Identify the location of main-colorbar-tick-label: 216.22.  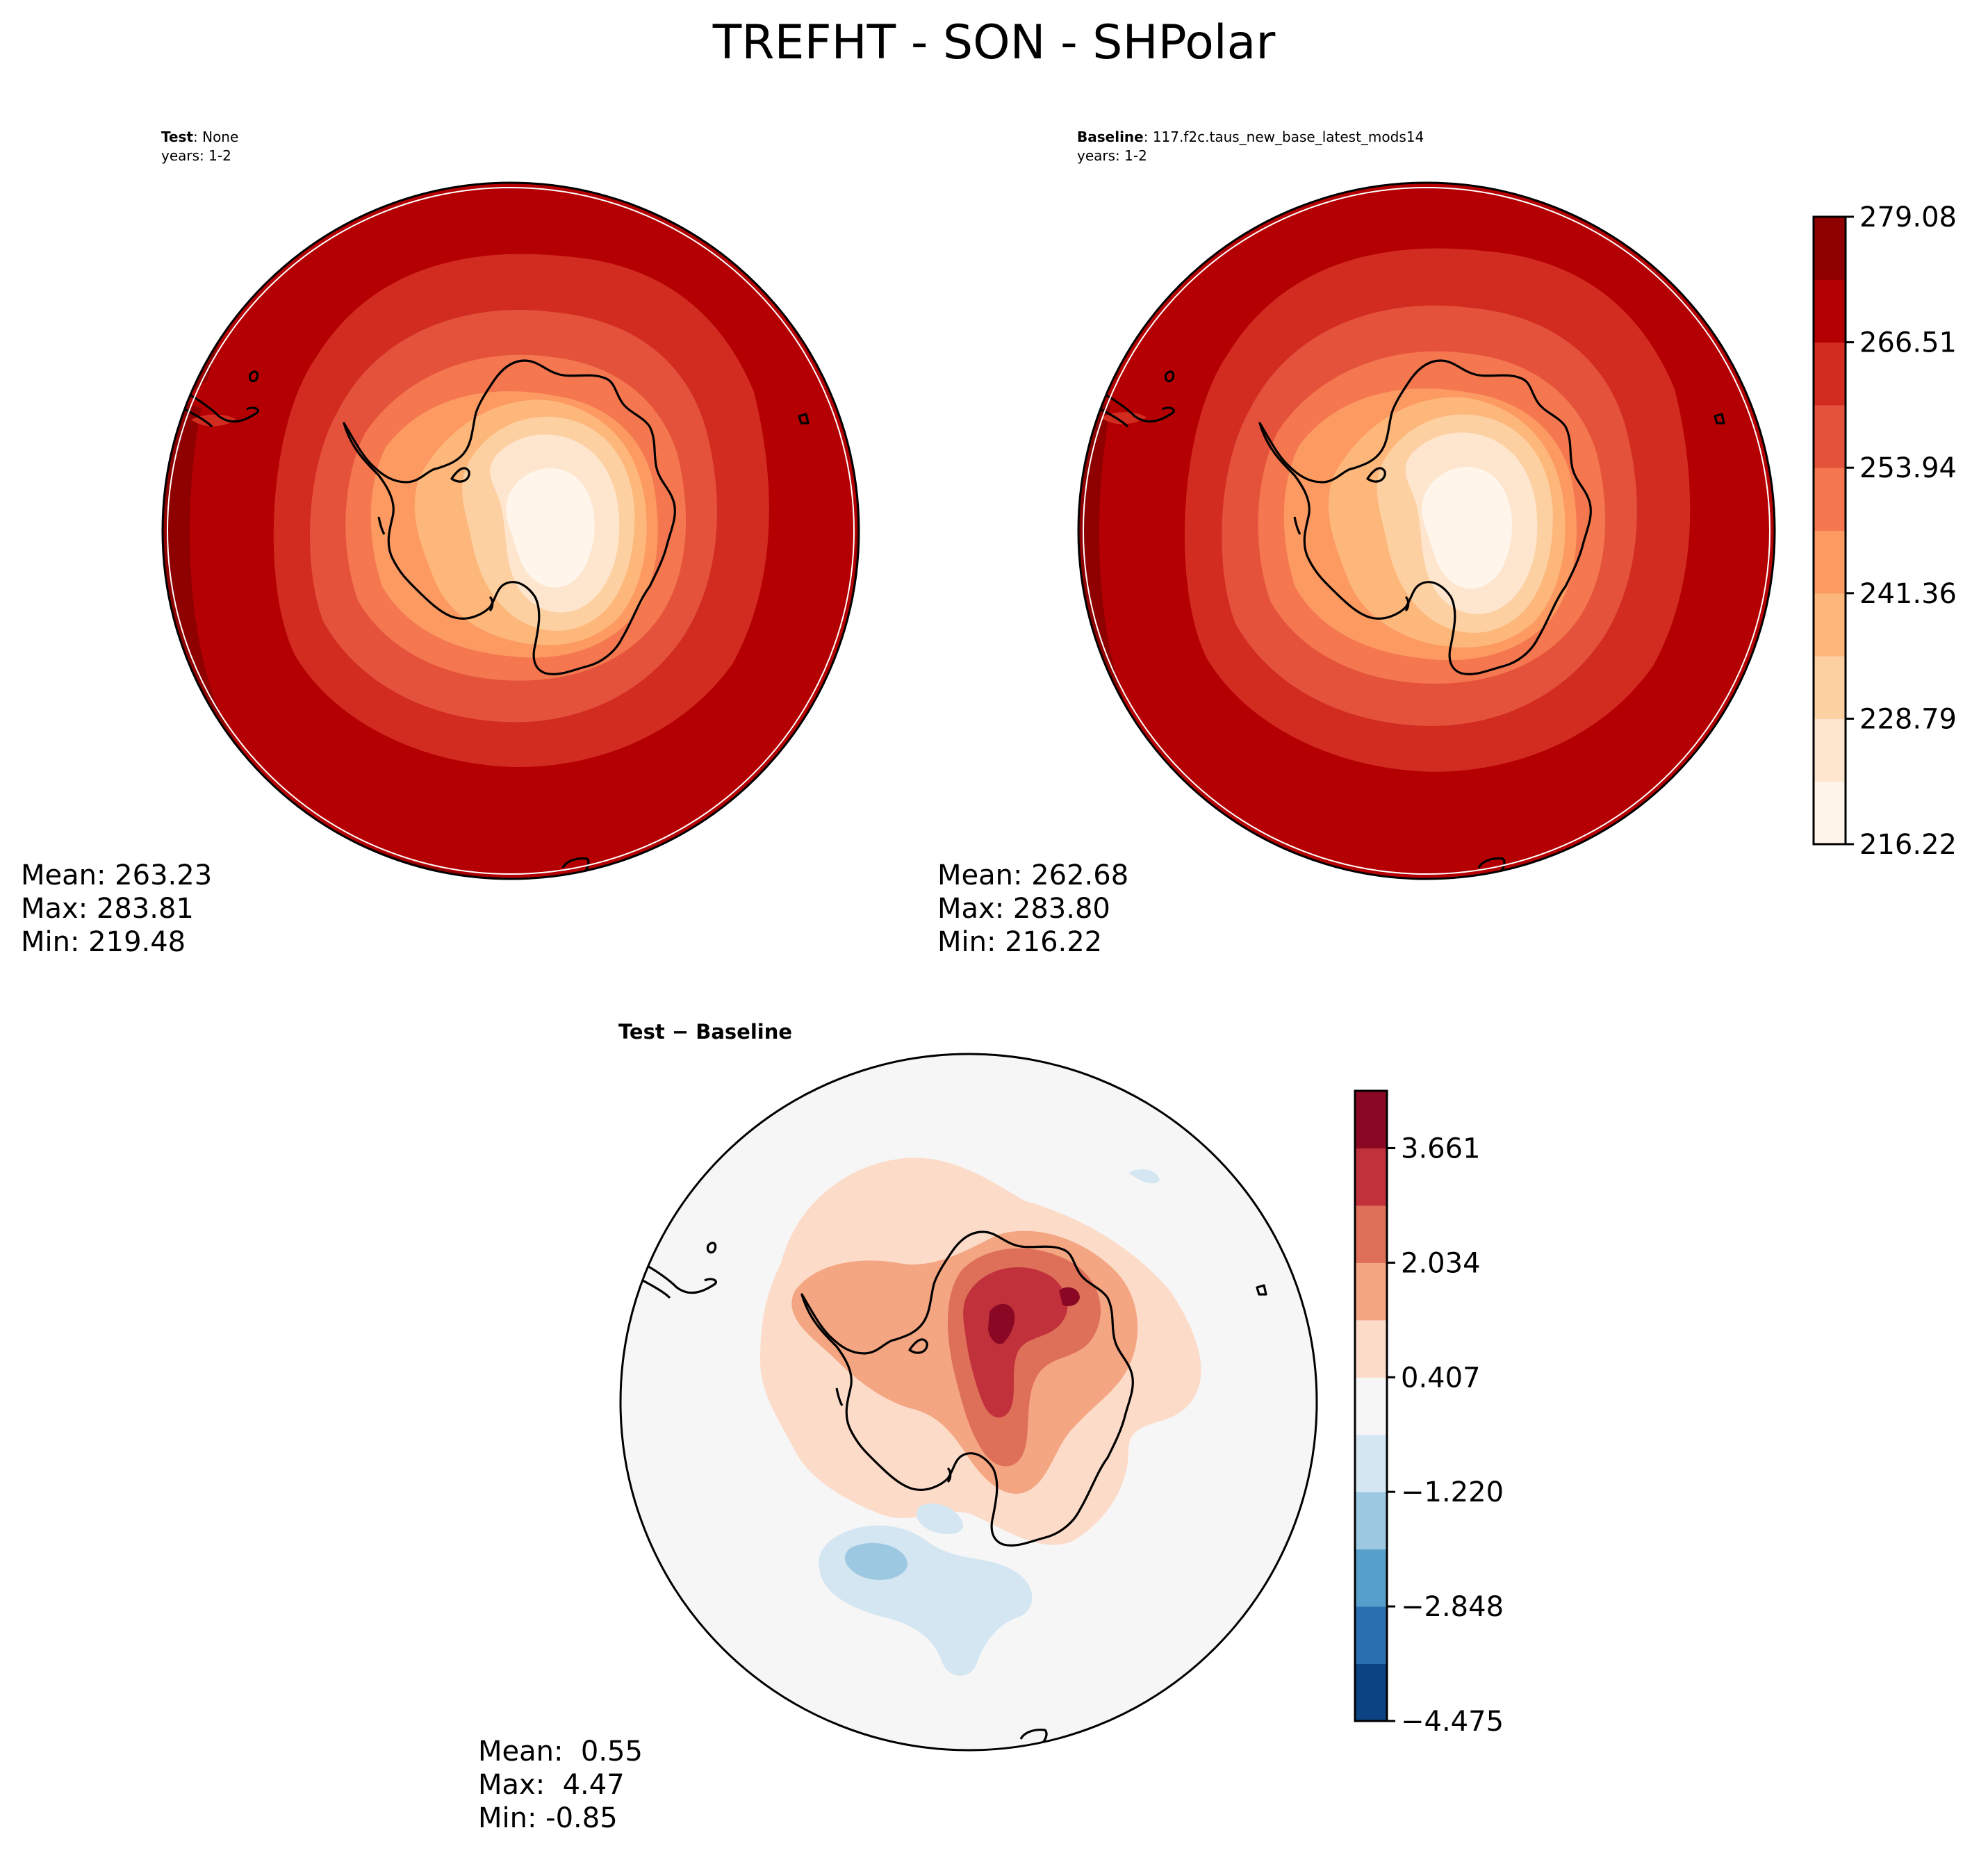
(1908, 845).